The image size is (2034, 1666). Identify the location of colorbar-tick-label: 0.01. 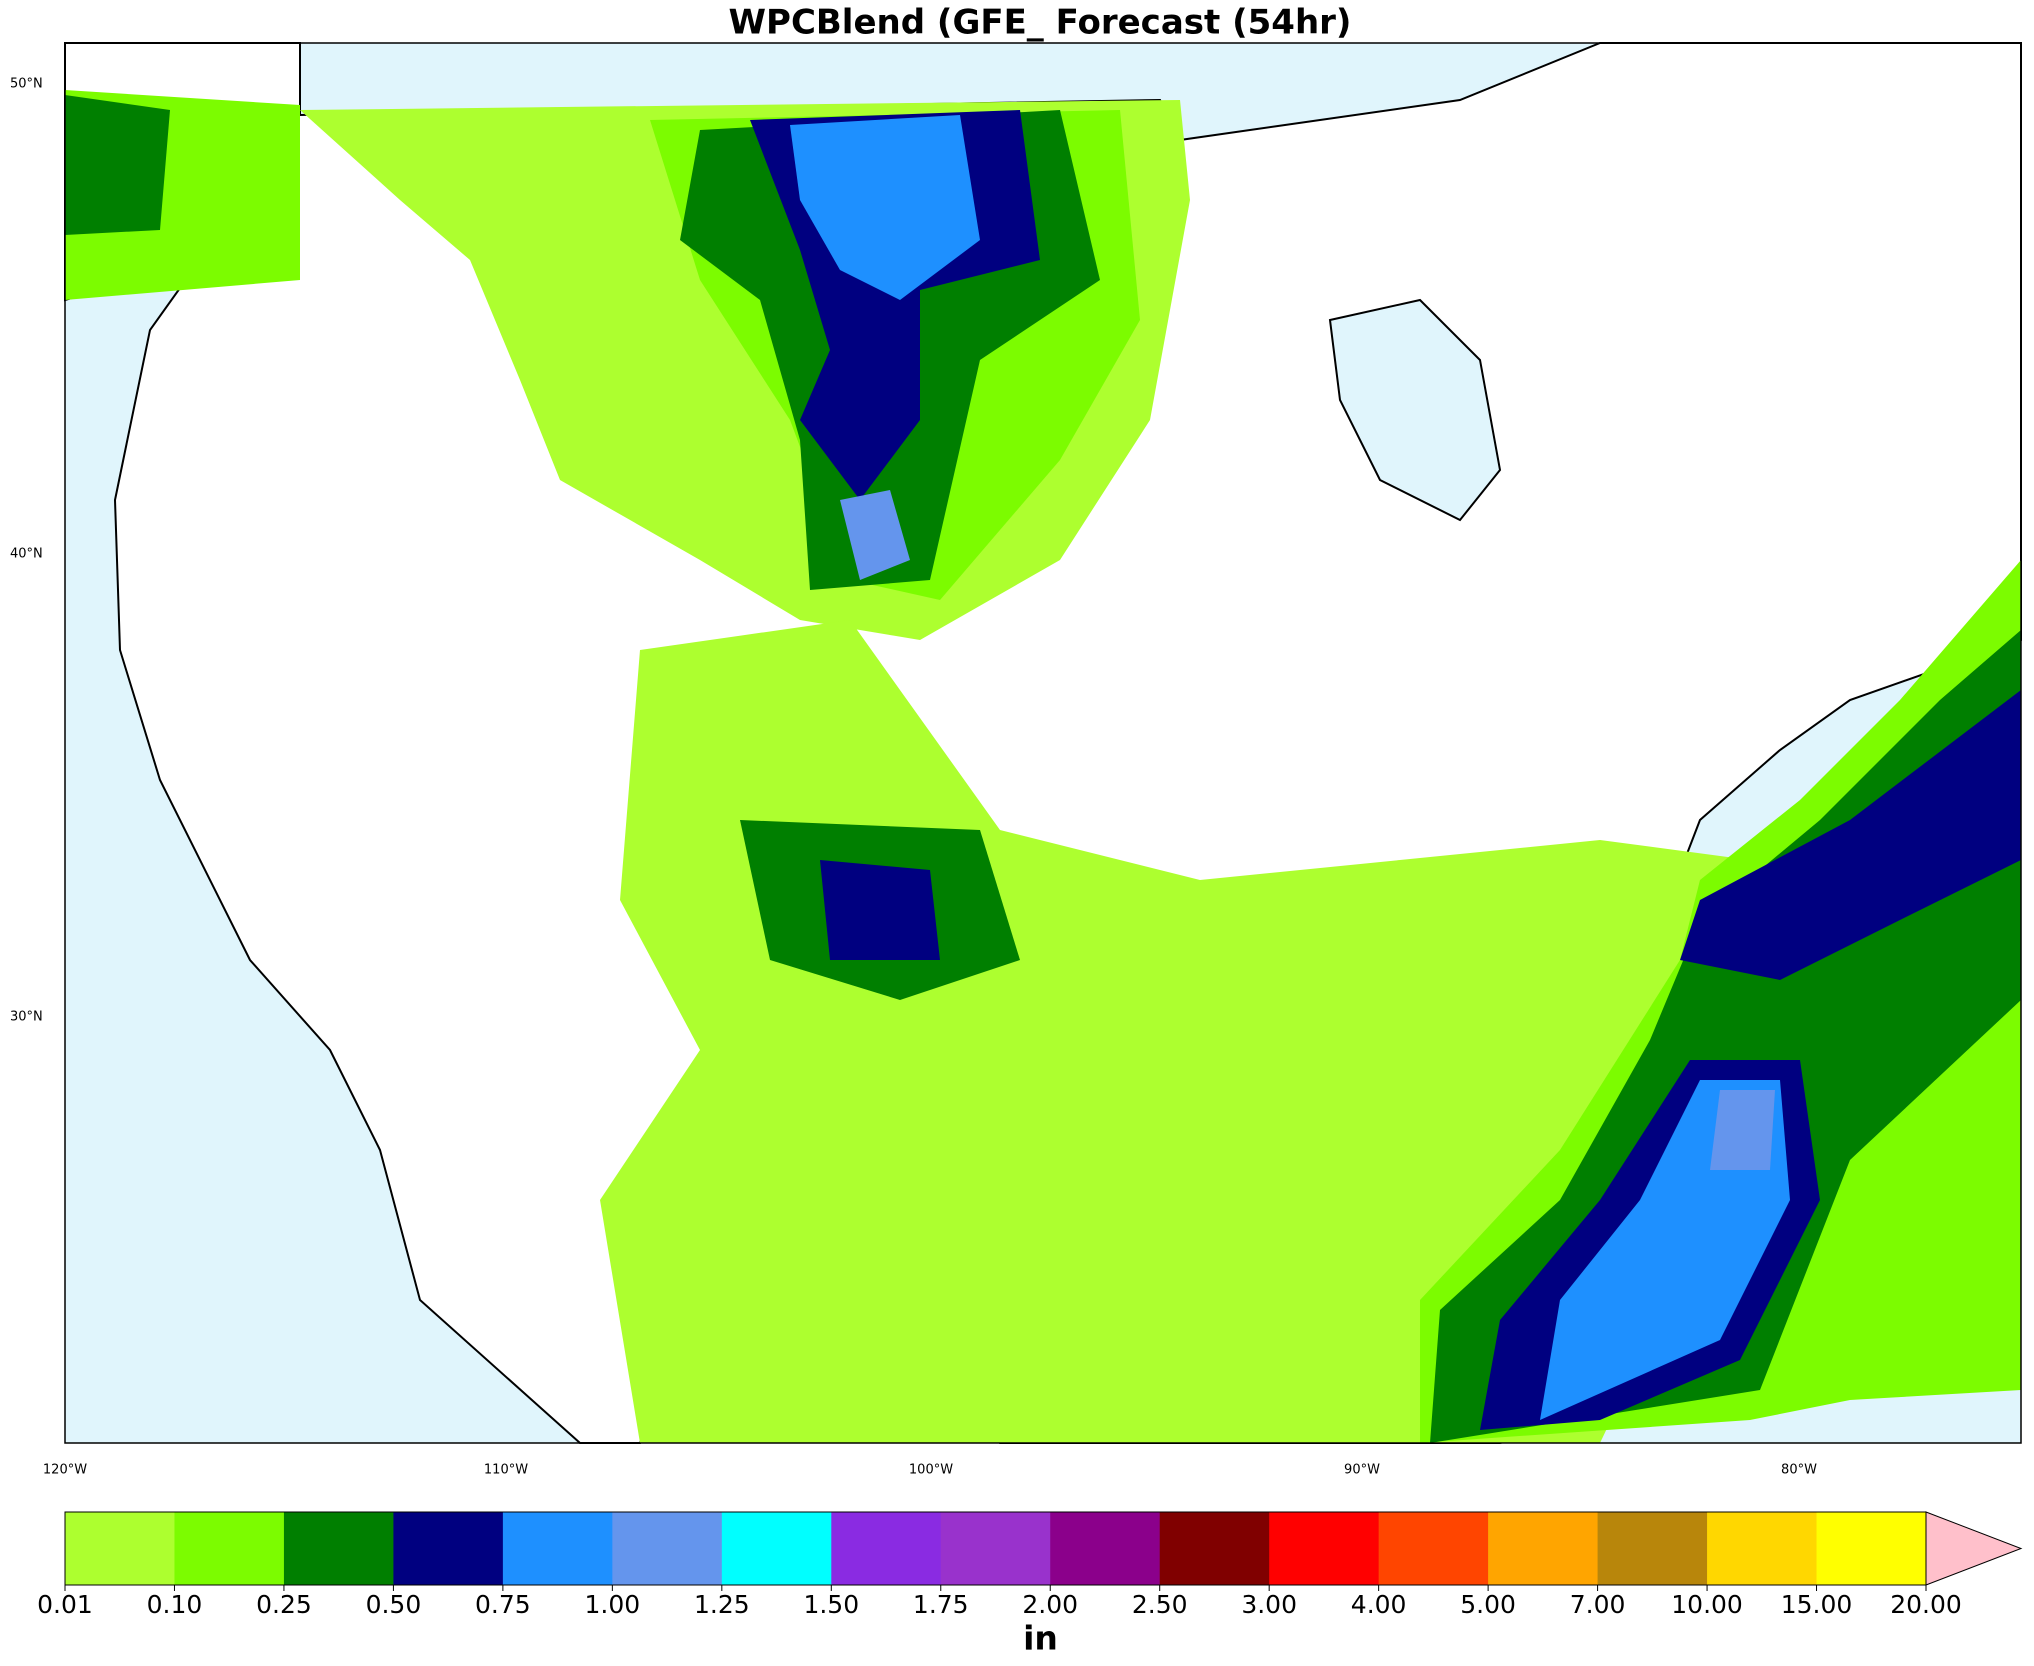
(65, 1604).